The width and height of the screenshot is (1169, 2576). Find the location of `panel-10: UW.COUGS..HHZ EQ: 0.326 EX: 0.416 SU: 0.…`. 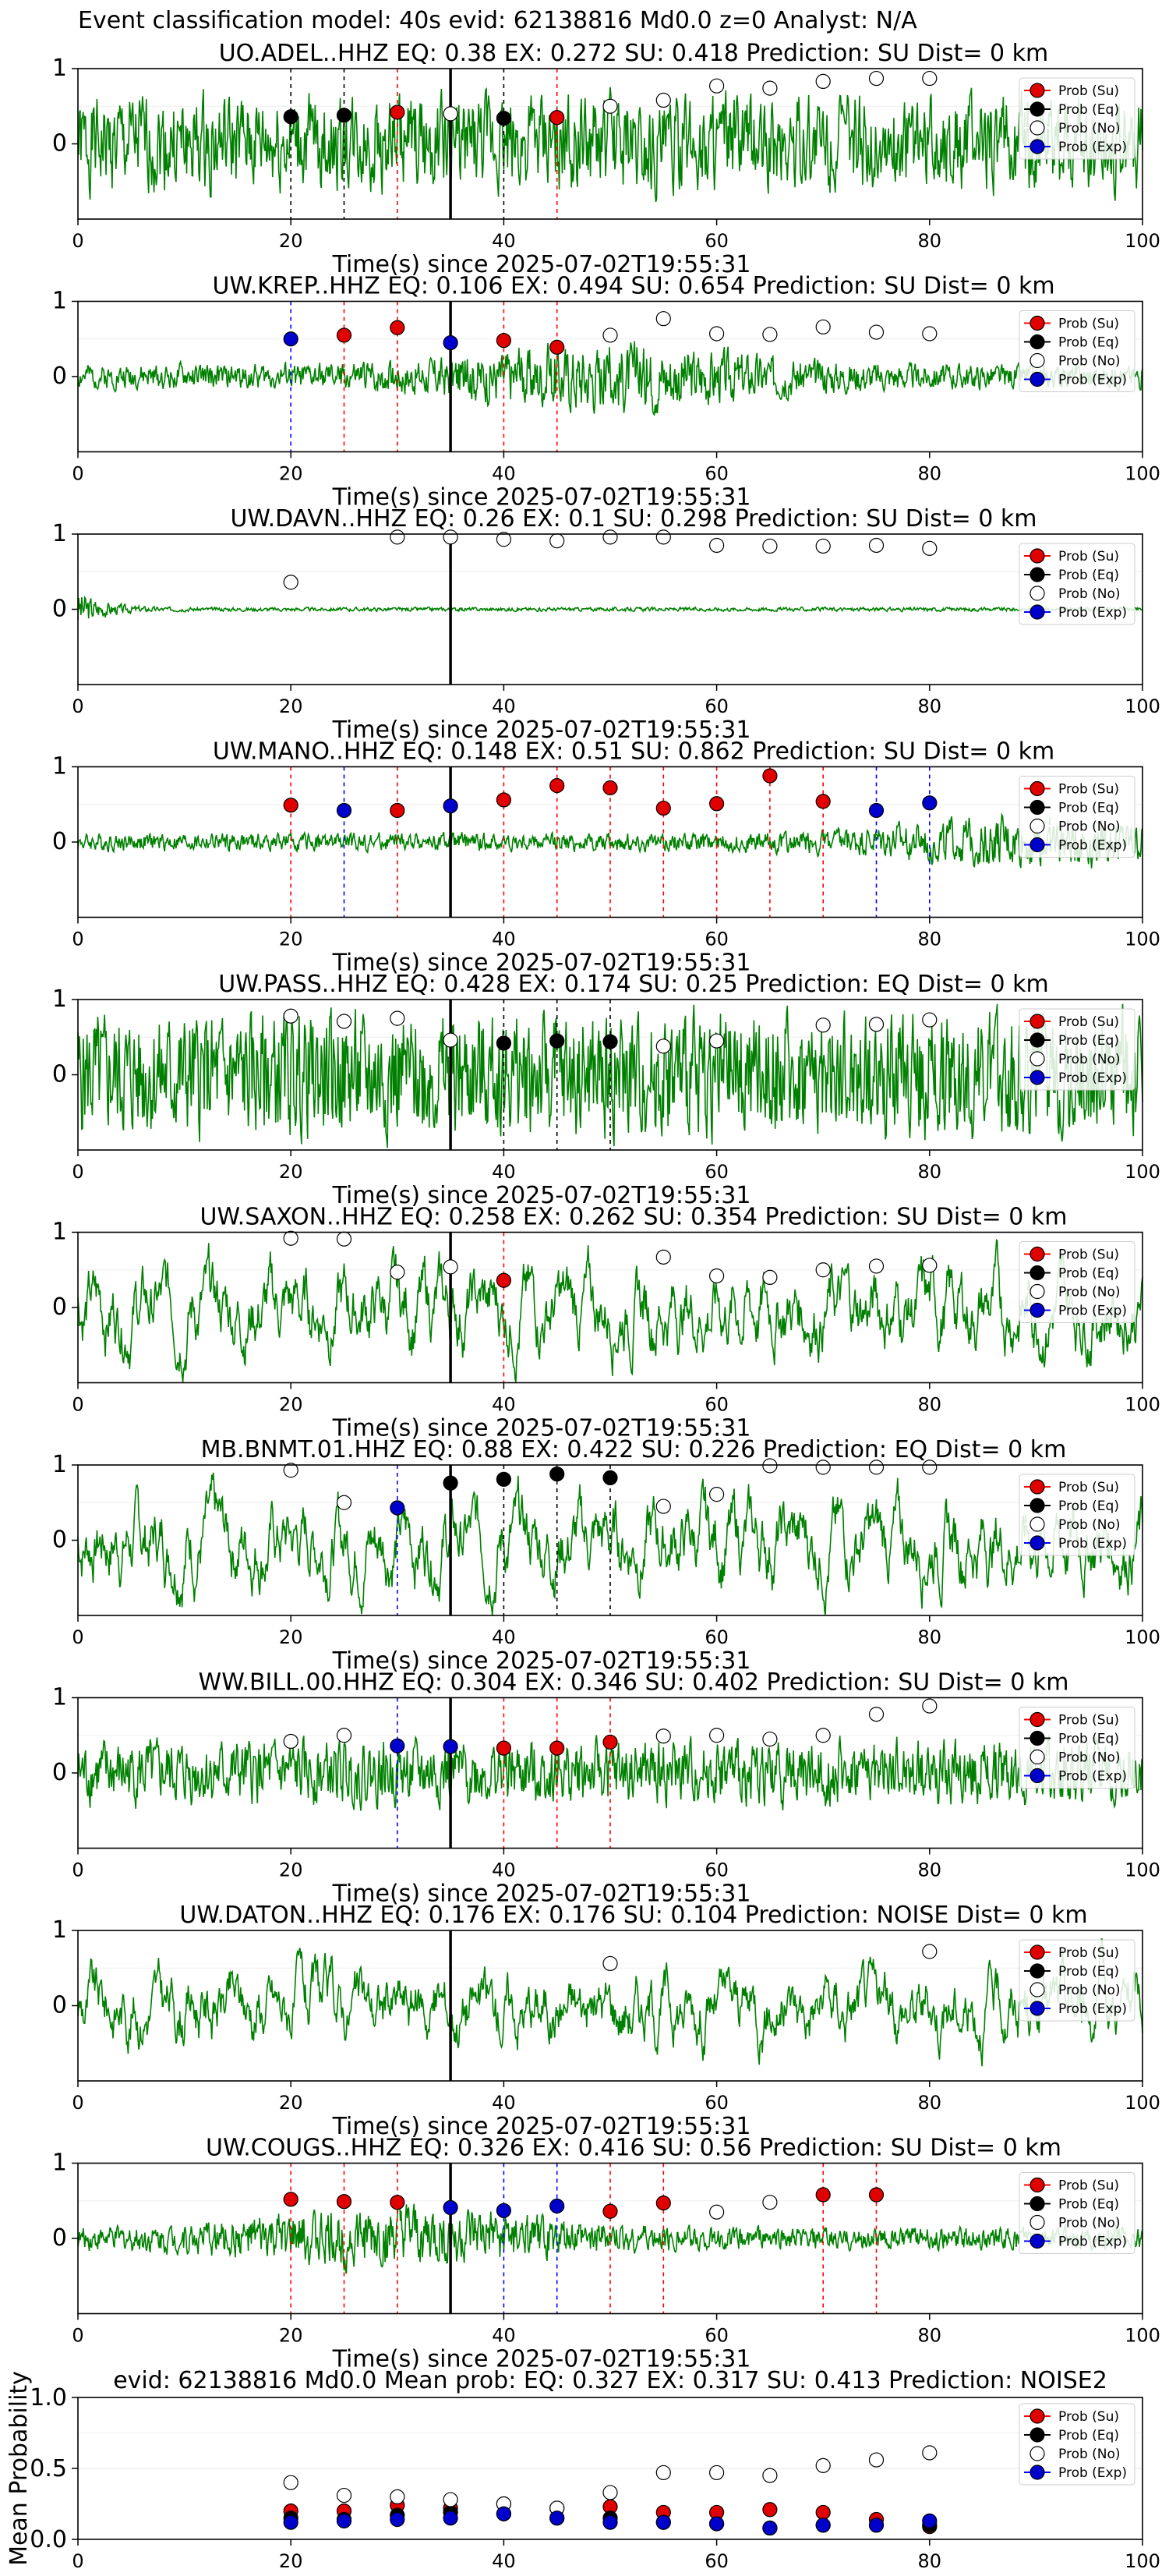

panel-10: UW.COUGS..HHZ EQ: 0.326 EX: 0.416 SU: 0.… is located at coordinates (606, 2254).